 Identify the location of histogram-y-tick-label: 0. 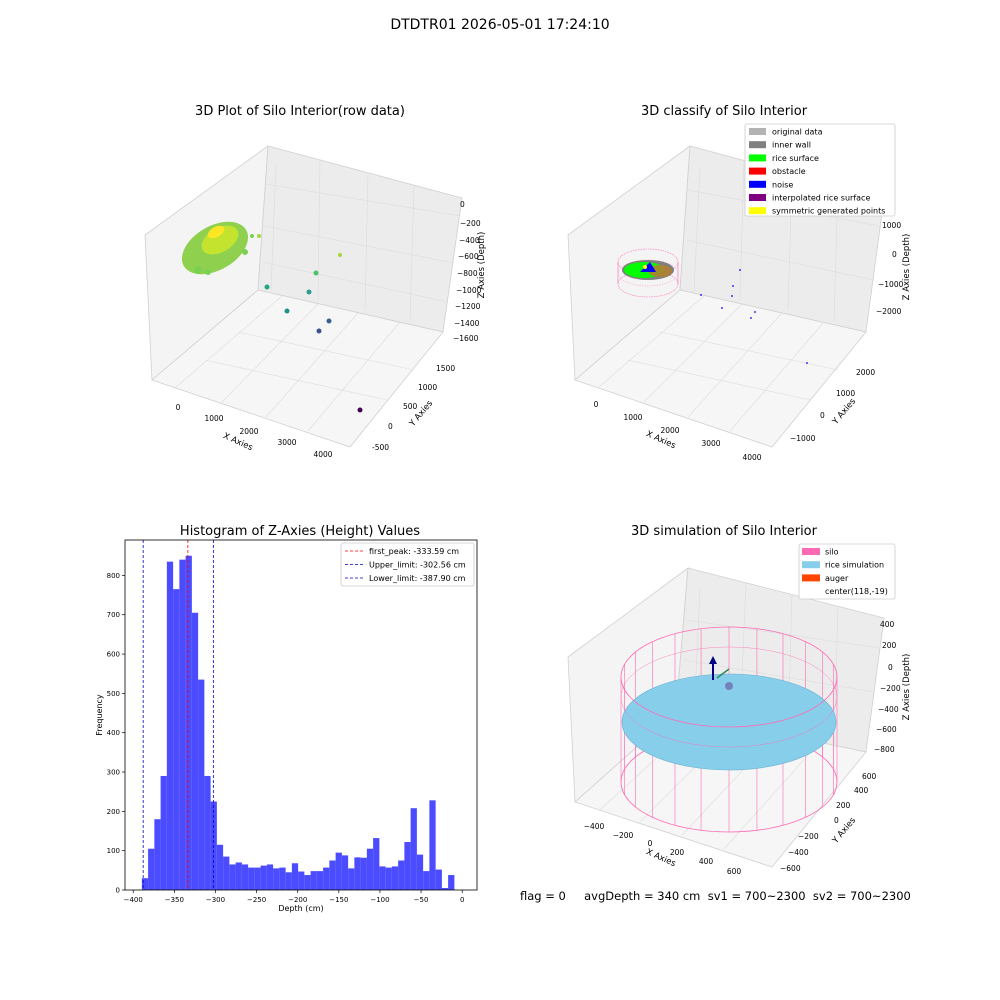
(118, 891).